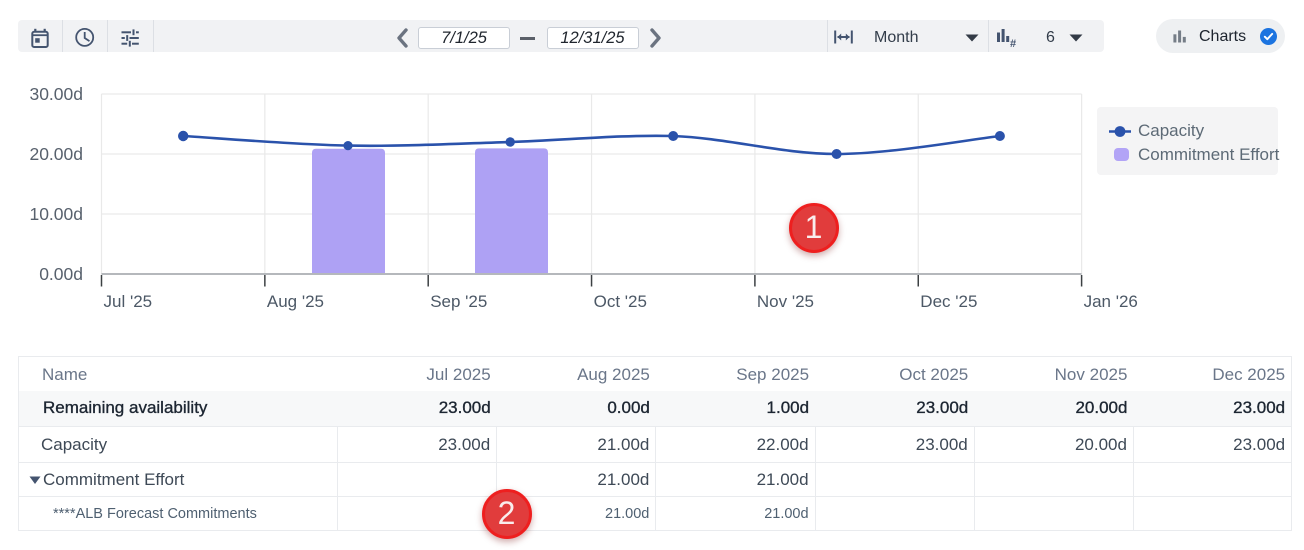 The width and height of the screenshot is (1304, 550). What do you see at coordinates (128, 301) in the screenshot?
I see `svg-text: Jul '25` at bounding box center [128, 301].